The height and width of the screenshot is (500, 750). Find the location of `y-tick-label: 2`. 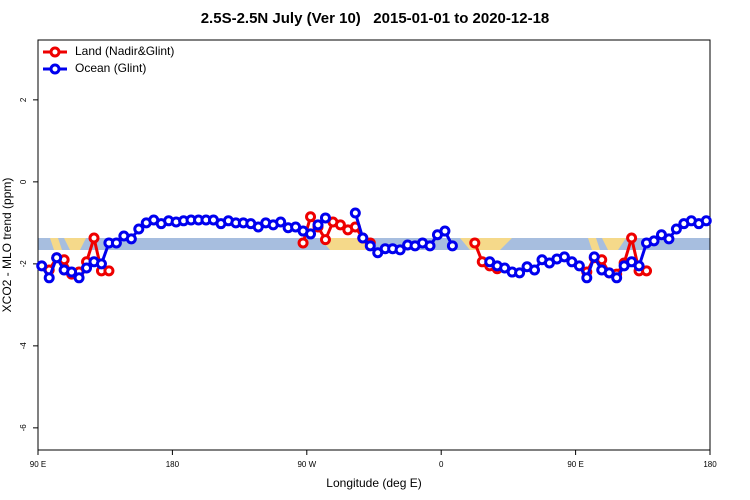

y-tick-label: 2 is located at coordinates (23, 99).